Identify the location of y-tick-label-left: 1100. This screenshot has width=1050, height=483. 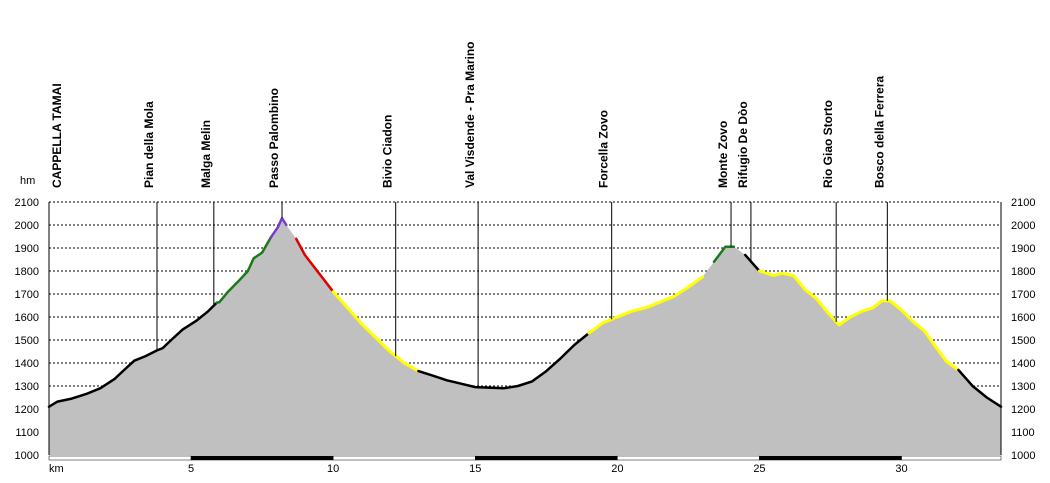
(27, 433).